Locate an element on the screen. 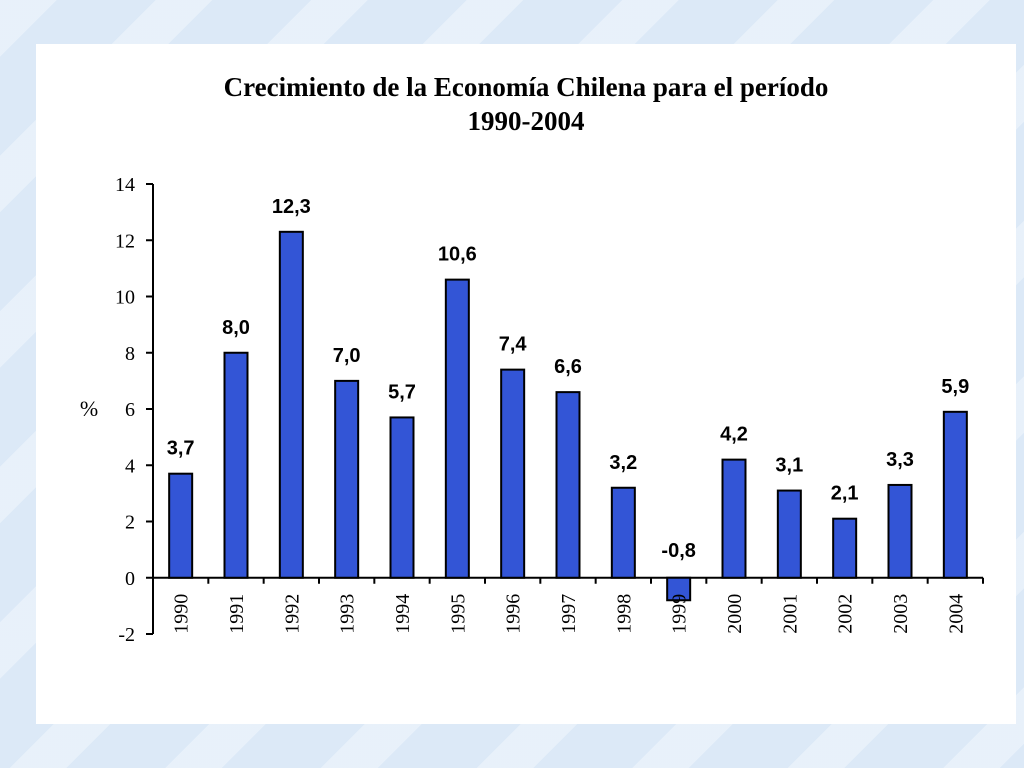 The height and width of the screenshot is (768, 1024). y-tick-label: 14 is located at coordinates (125, 185).